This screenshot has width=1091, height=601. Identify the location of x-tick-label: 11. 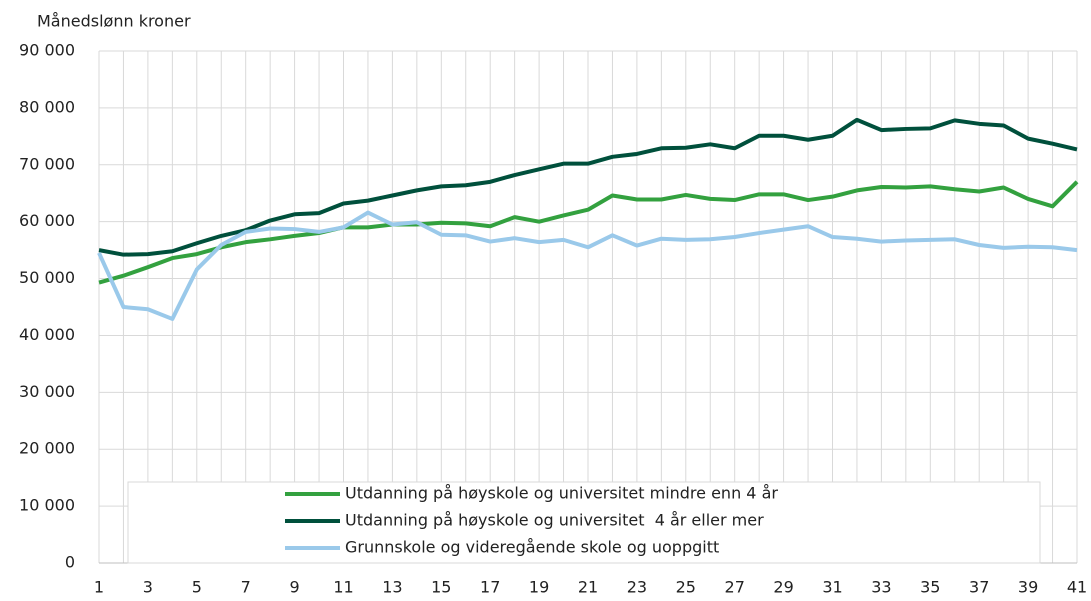
(343, 587).